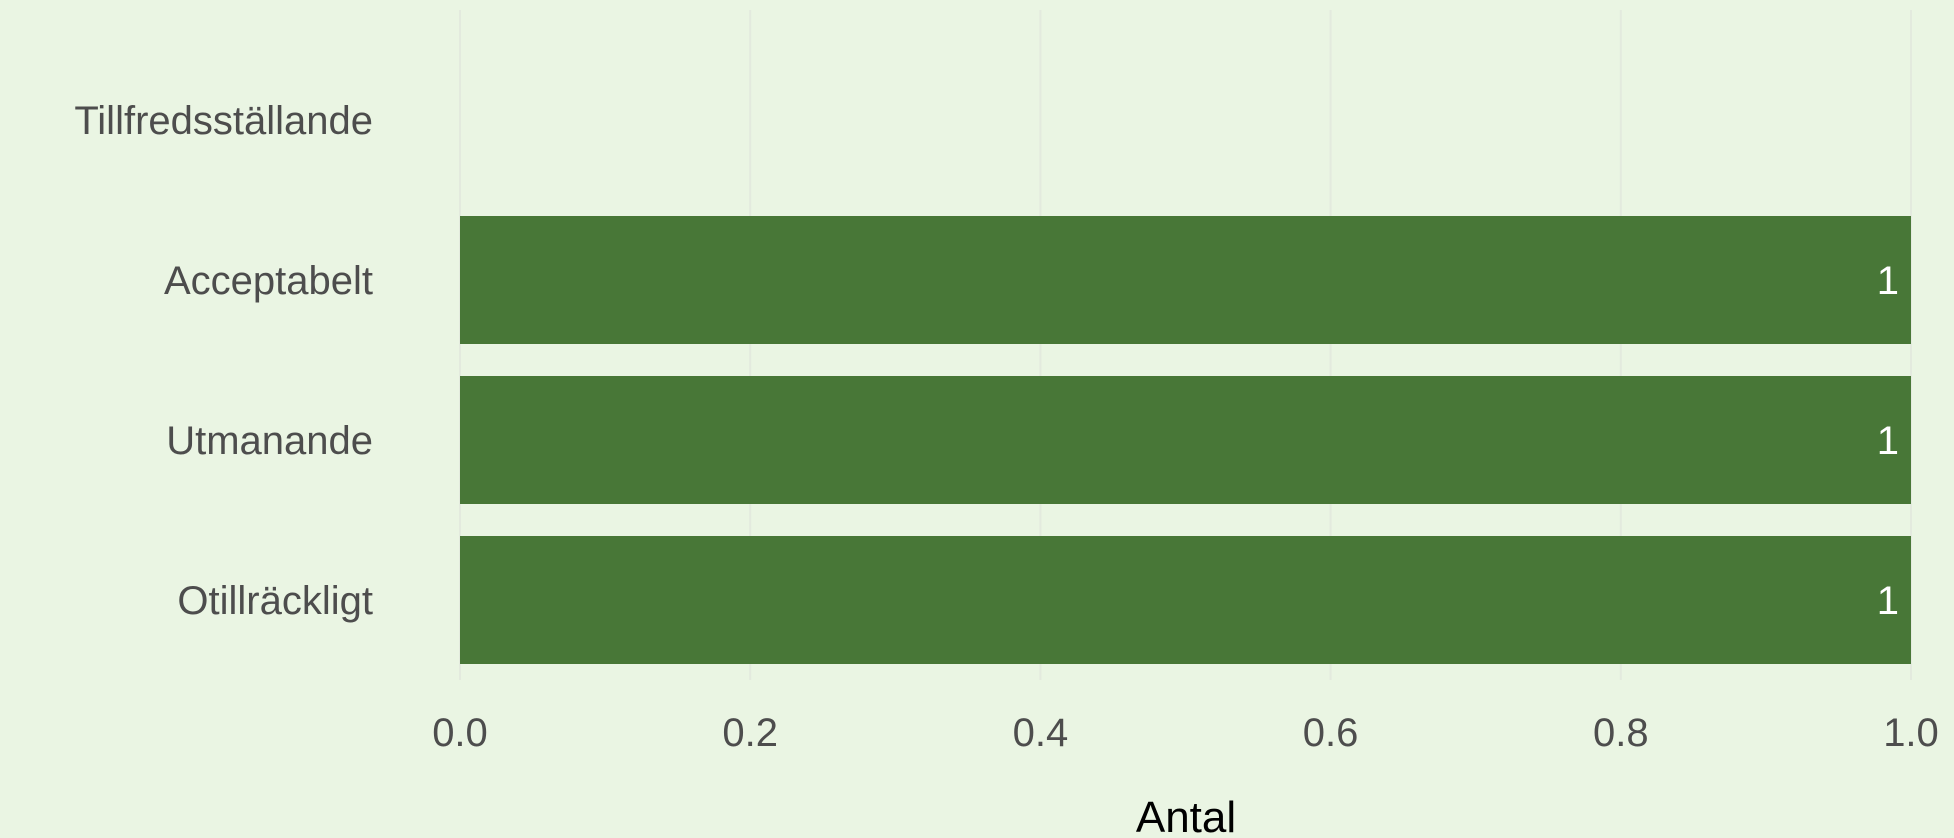  I want to click on category-label: Otillräckligt, so click(275, 601).